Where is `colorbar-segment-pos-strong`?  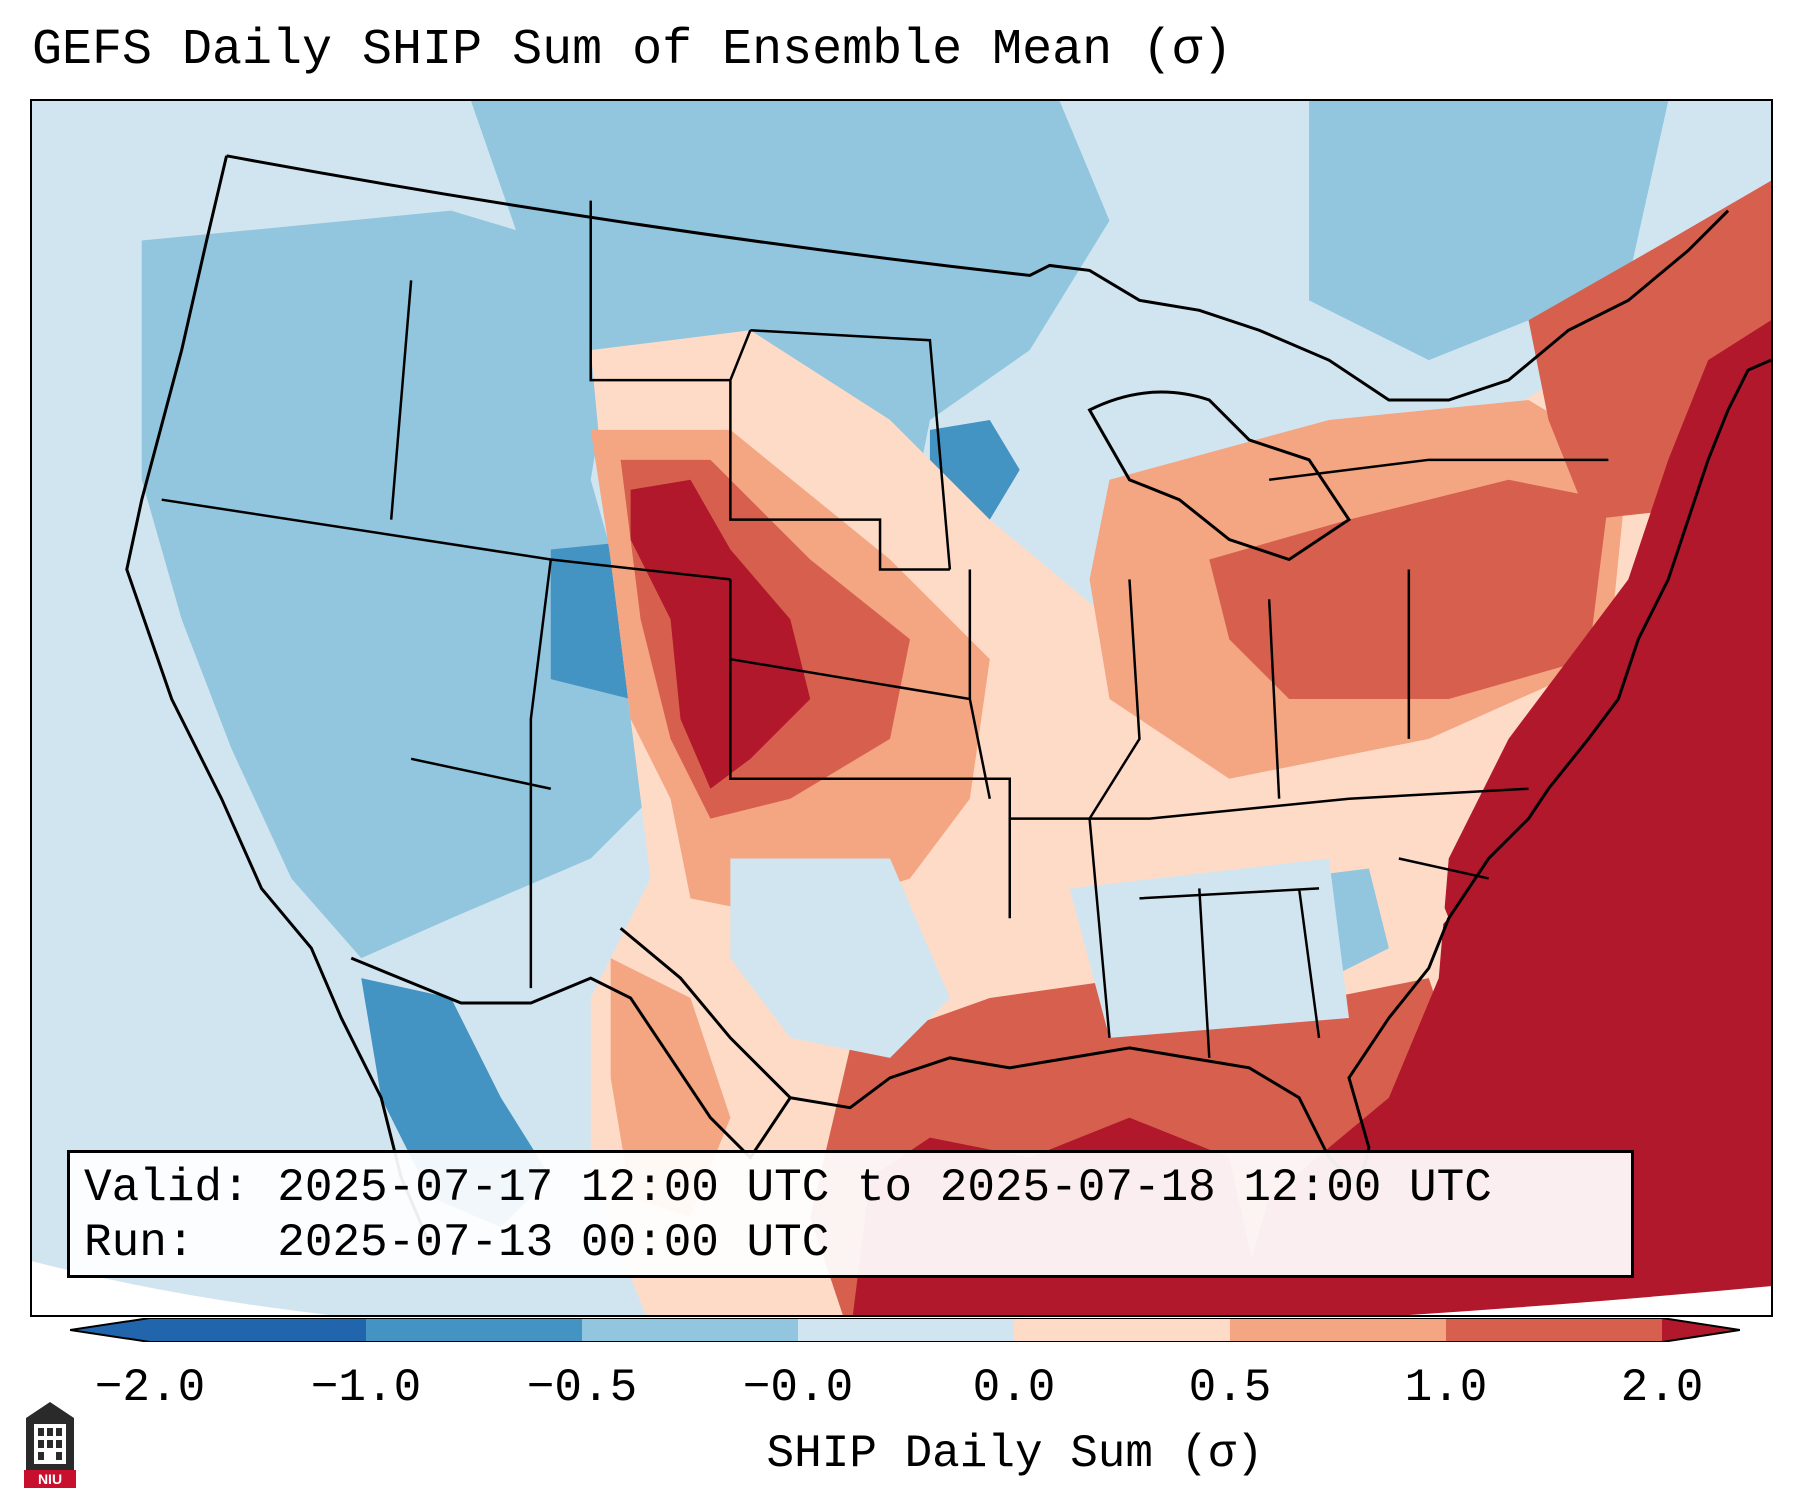
colorbar-segment-pos-strong is located at coordinates (1554, 1330).